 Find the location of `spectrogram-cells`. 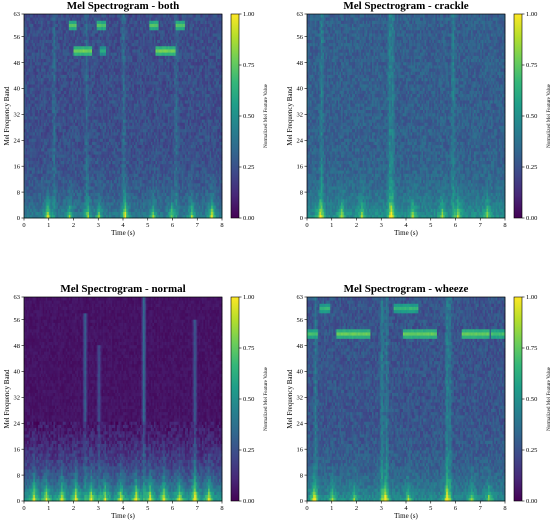

spectrogram-cells is located at coordinates (123, 116).